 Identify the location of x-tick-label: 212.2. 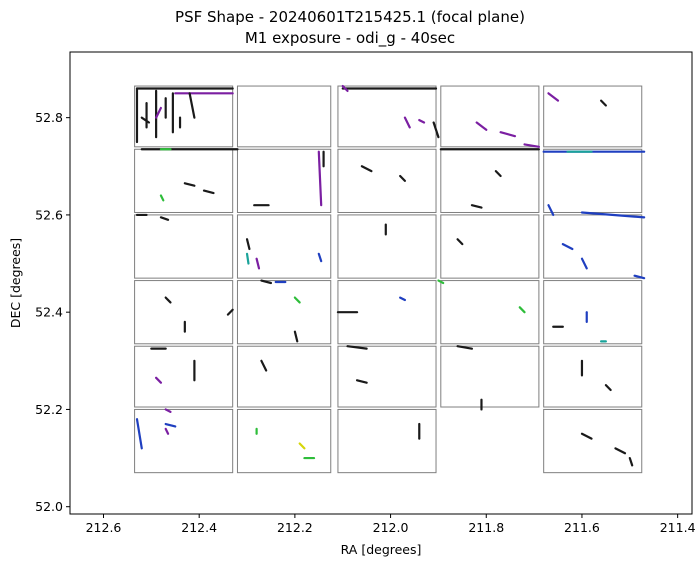
(295, 527).